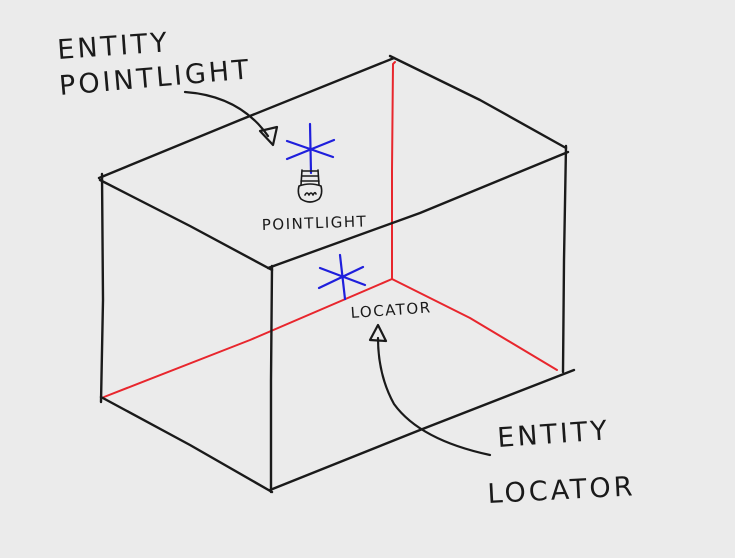 The image size is (735, 558). I want to click on locator-arrowhead, so click(378, 333).